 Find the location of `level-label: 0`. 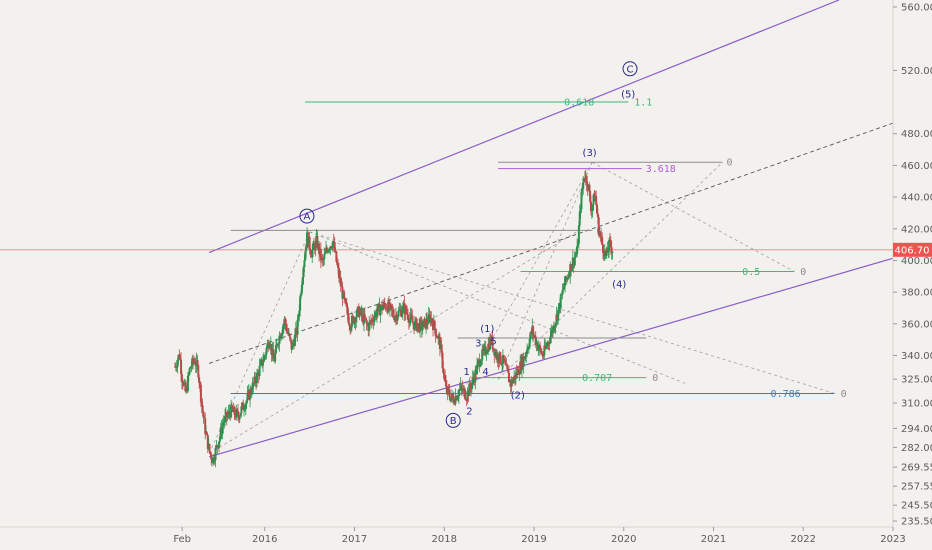

level-label: 0 is located at coordinates (844, 394).